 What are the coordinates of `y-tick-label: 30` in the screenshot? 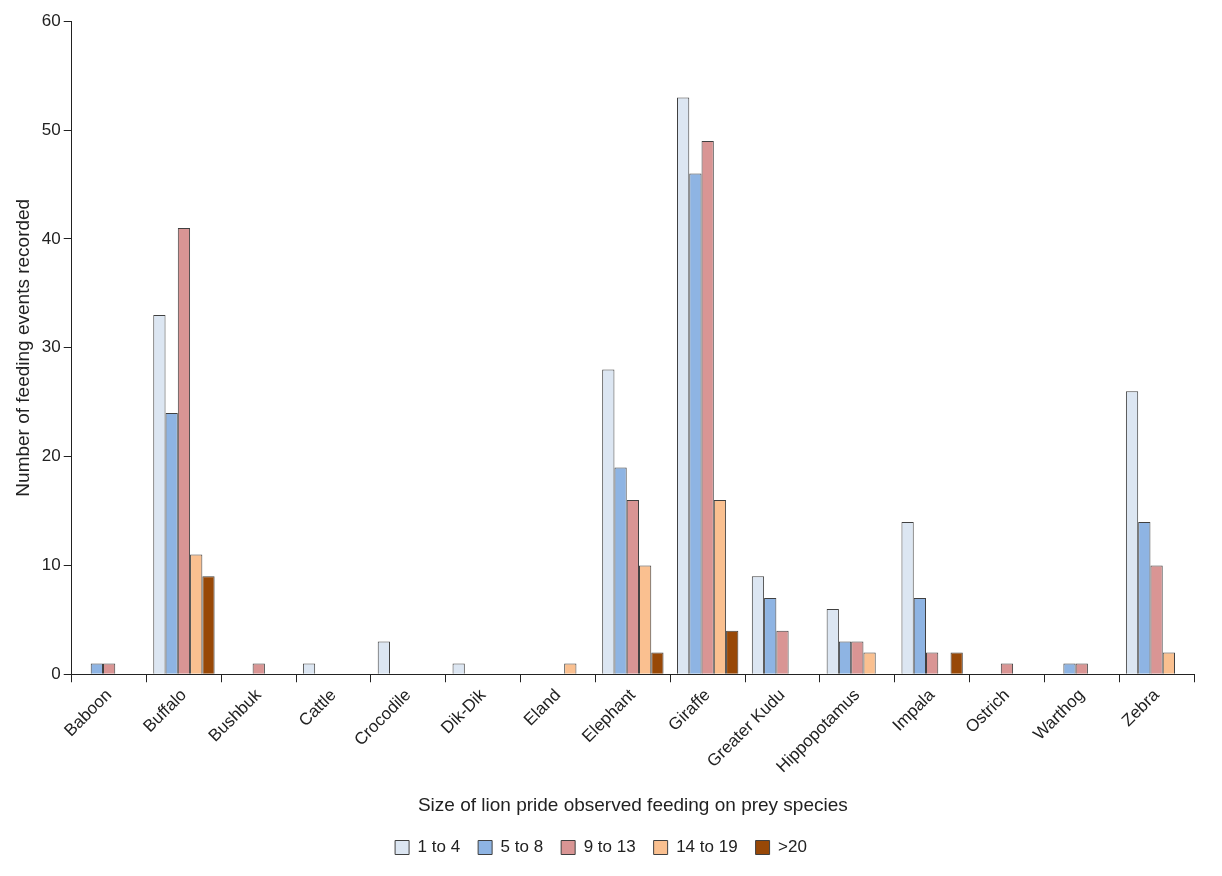 It's located at (51, 347).